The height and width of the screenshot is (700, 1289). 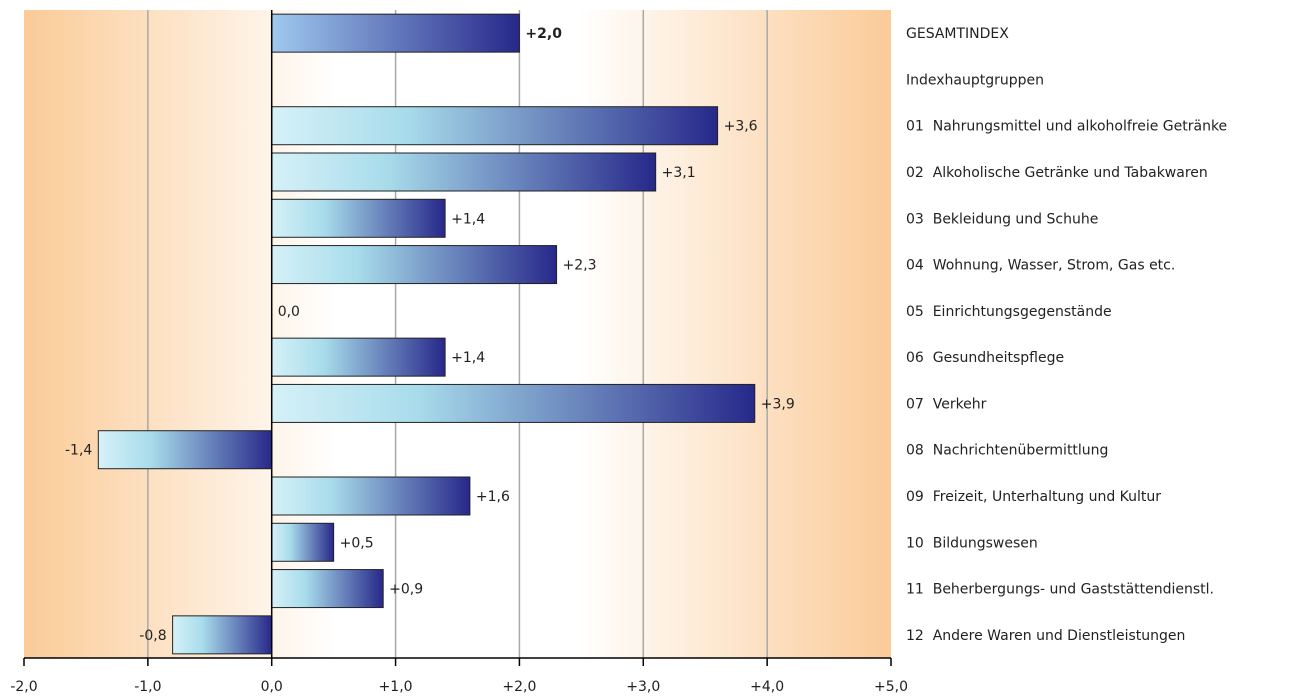 What do you see at coordinates (643, 687) in the screenshot?
I see `tick-label: +3,0` at bounding box center [643, 687].